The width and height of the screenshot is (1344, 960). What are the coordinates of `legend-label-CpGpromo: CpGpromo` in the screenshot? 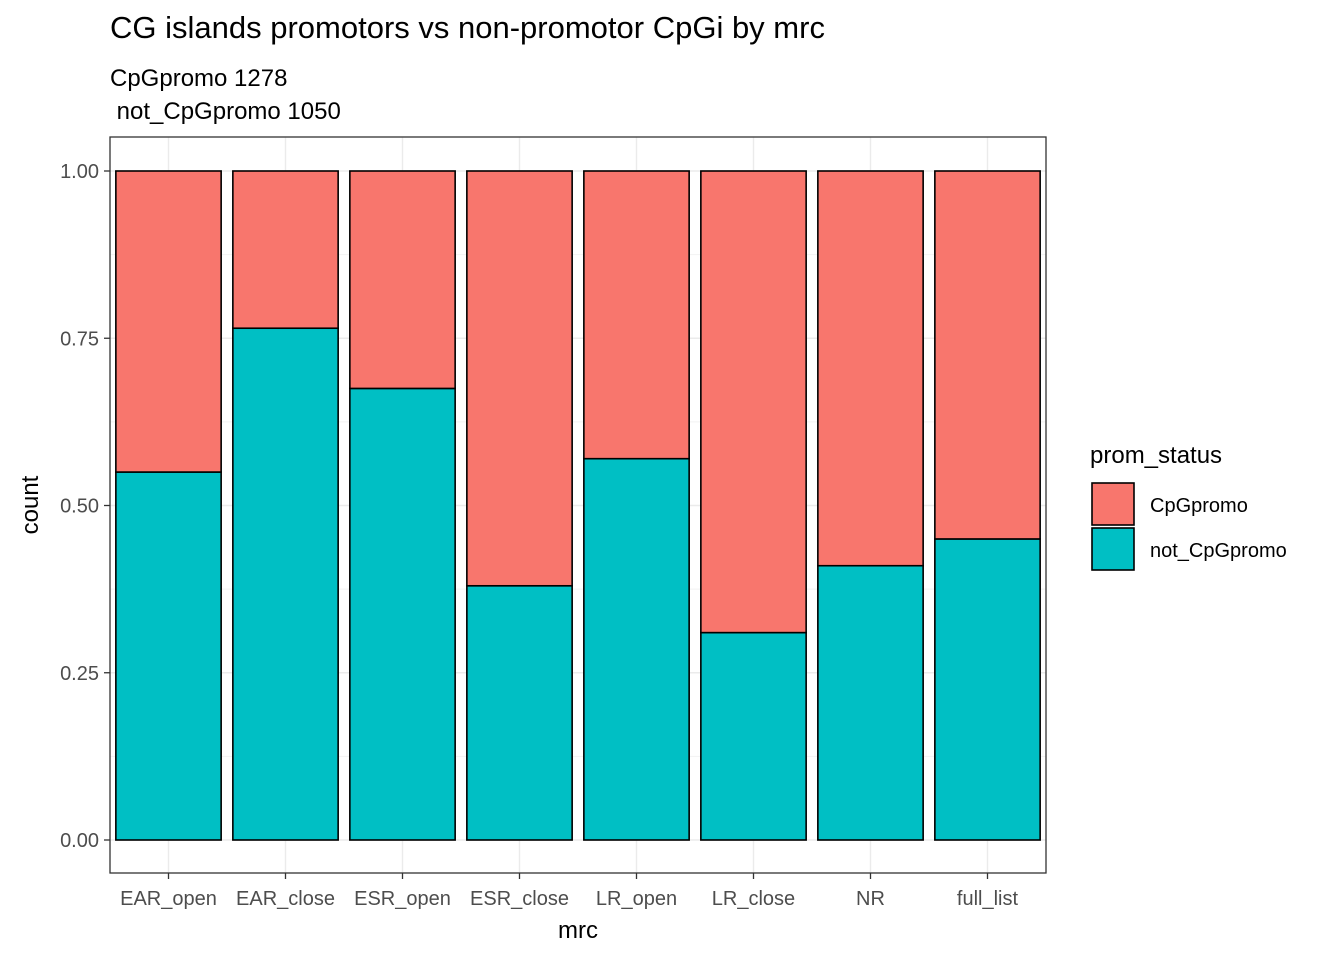 It's located at (1199, 506).